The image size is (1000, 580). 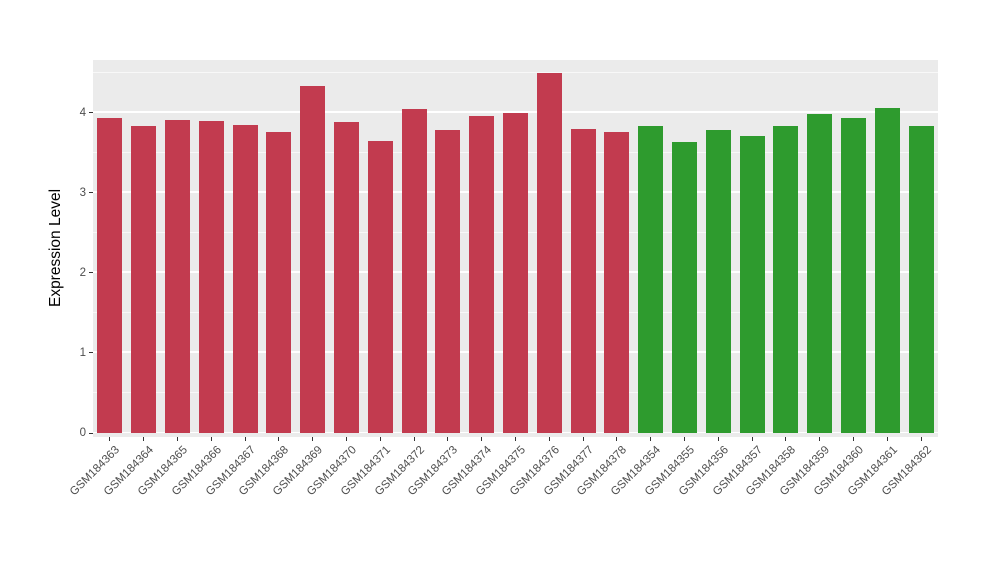 What do you see at coordinates (82, 352) in the screenshot?
I see `y-tick-label: 1` at bounding box center [82, 352].